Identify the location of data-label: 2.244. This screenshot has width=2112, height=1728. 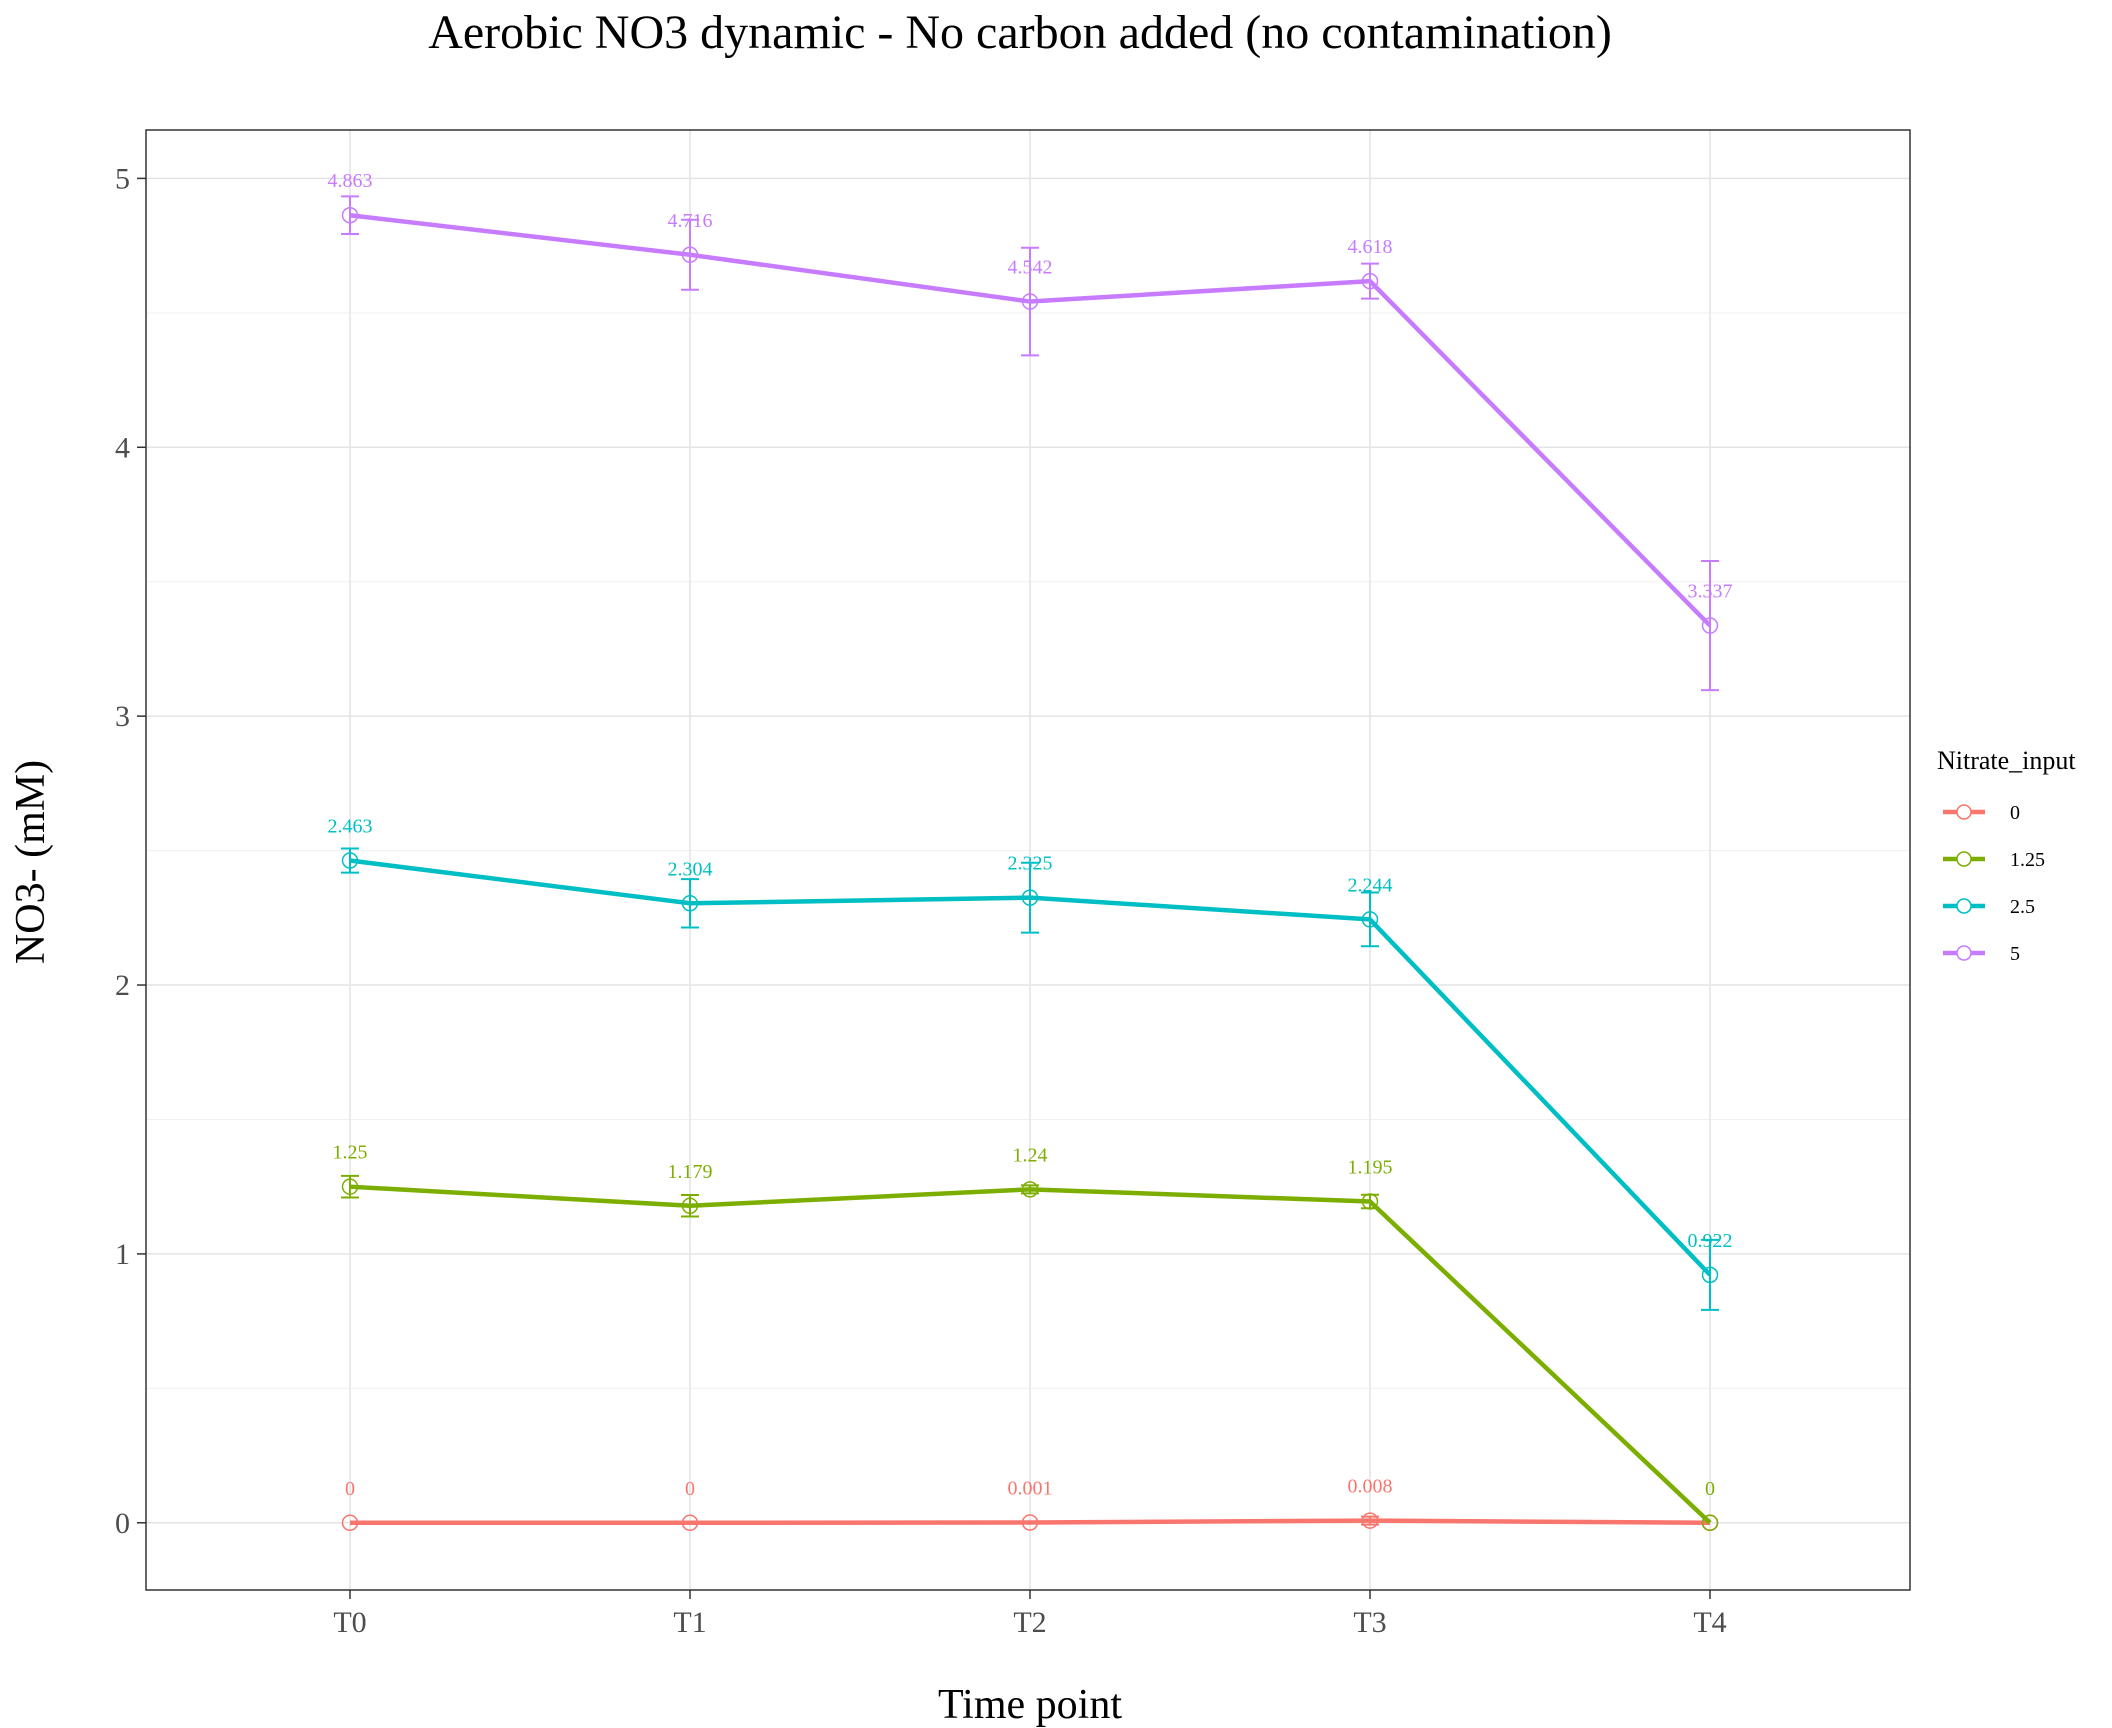
(1370, 885).